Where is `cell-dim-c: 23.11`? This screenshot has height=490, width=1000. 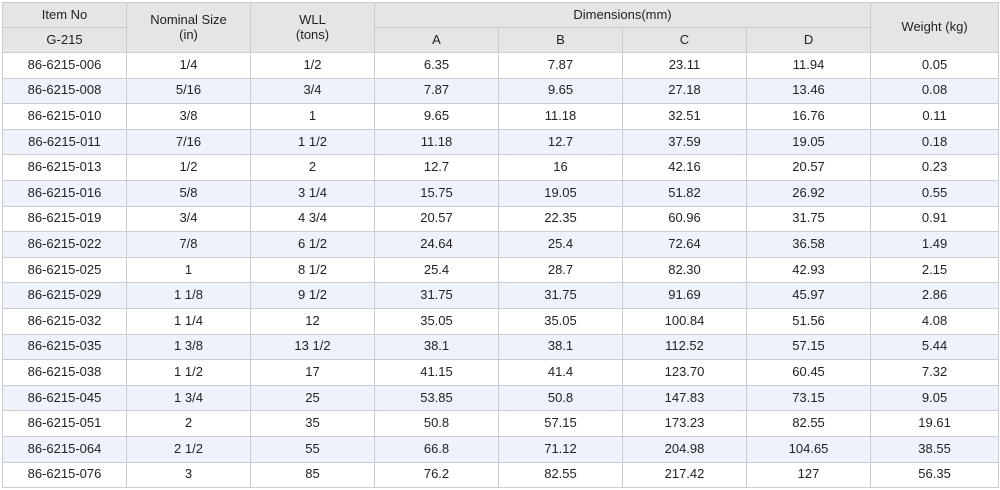
cell-dim-c: 23.11 is located at coordinates (684, 65).